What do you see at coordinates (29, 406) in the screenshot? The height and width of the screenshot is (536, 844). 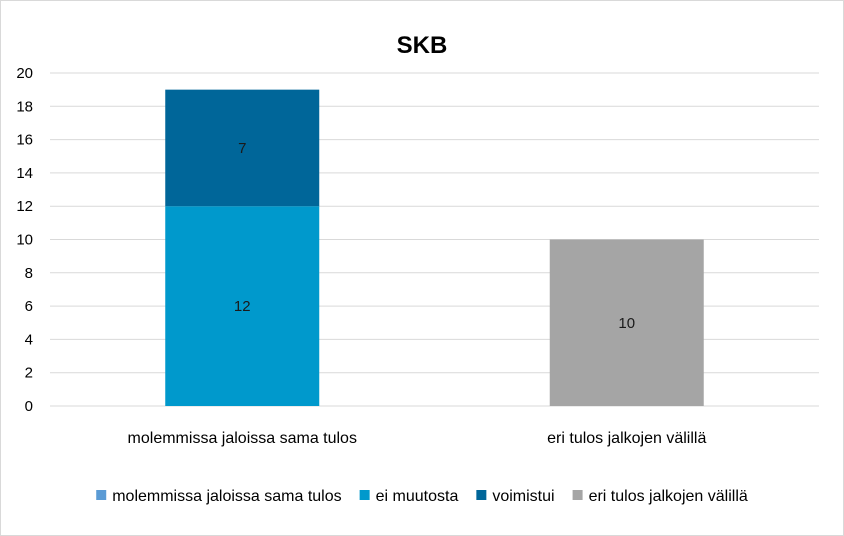 I see `y-tick-label: 0` at bounding box center [29, 406].